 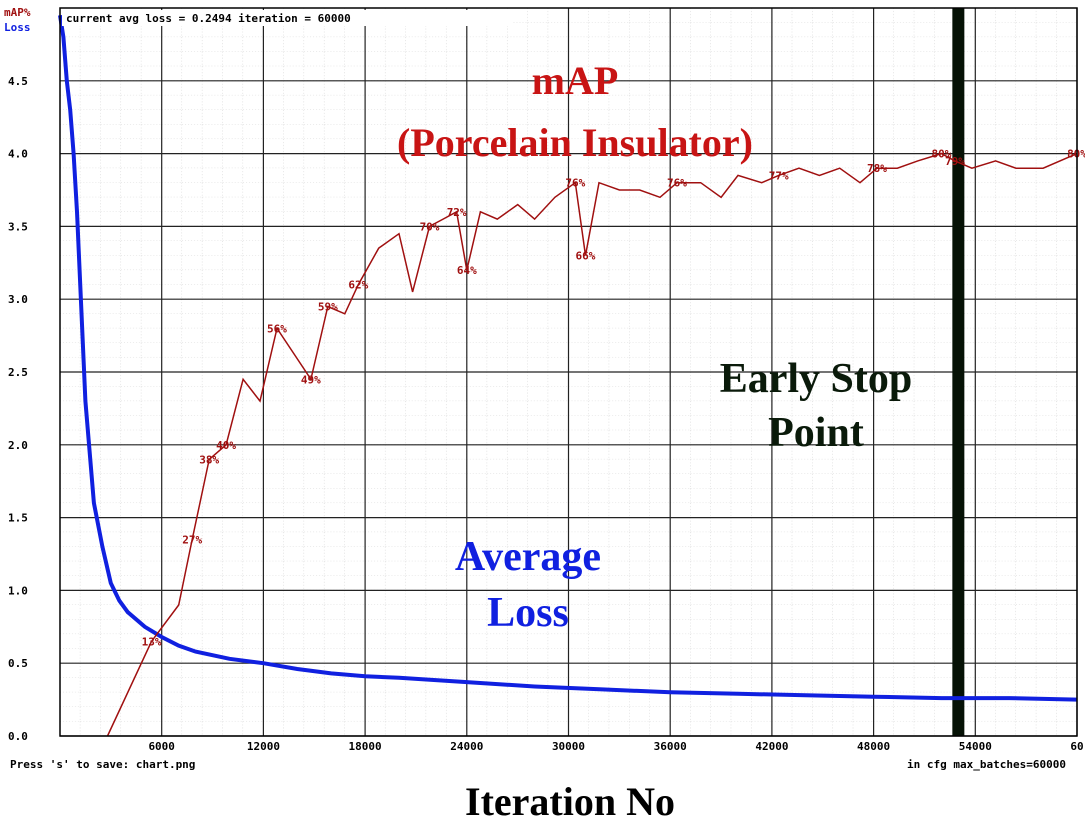 I want to click on x-tick-label: 42000, so click(x=771, y=746).